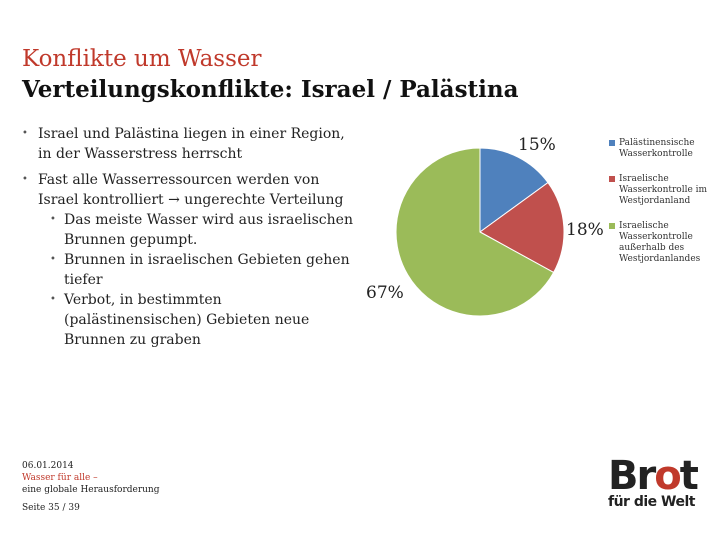 Image resolution: width=720 pixels, height=540 pixels. Describe the element at coordinates (48, 466) in the screenshot. I see `footer-date: 06.01.2014` at that location.